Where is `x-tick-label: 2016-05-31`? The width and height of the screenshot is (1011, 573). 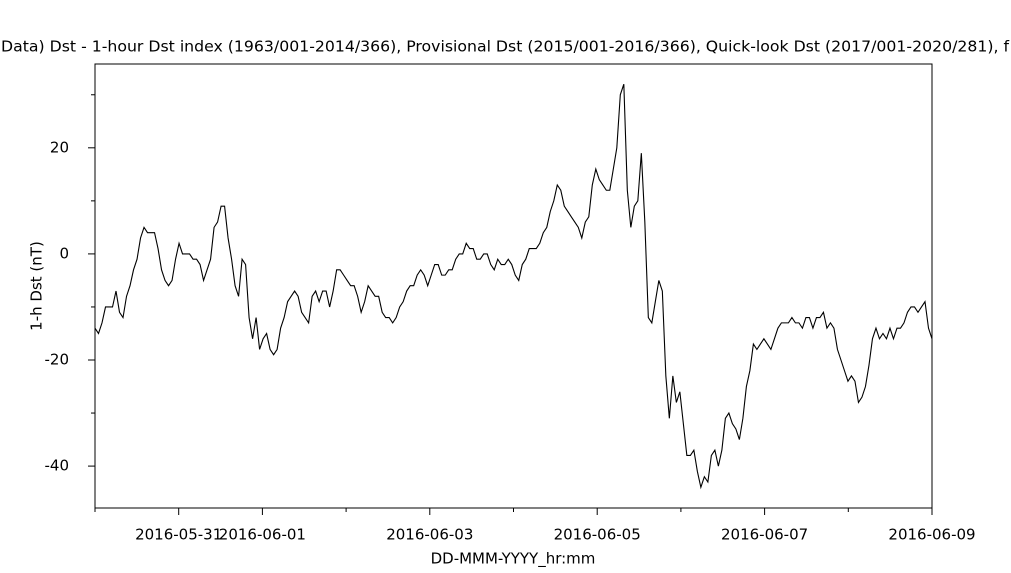
x-tick-label: 2016-05-31 is located at coordinates (178, 535).